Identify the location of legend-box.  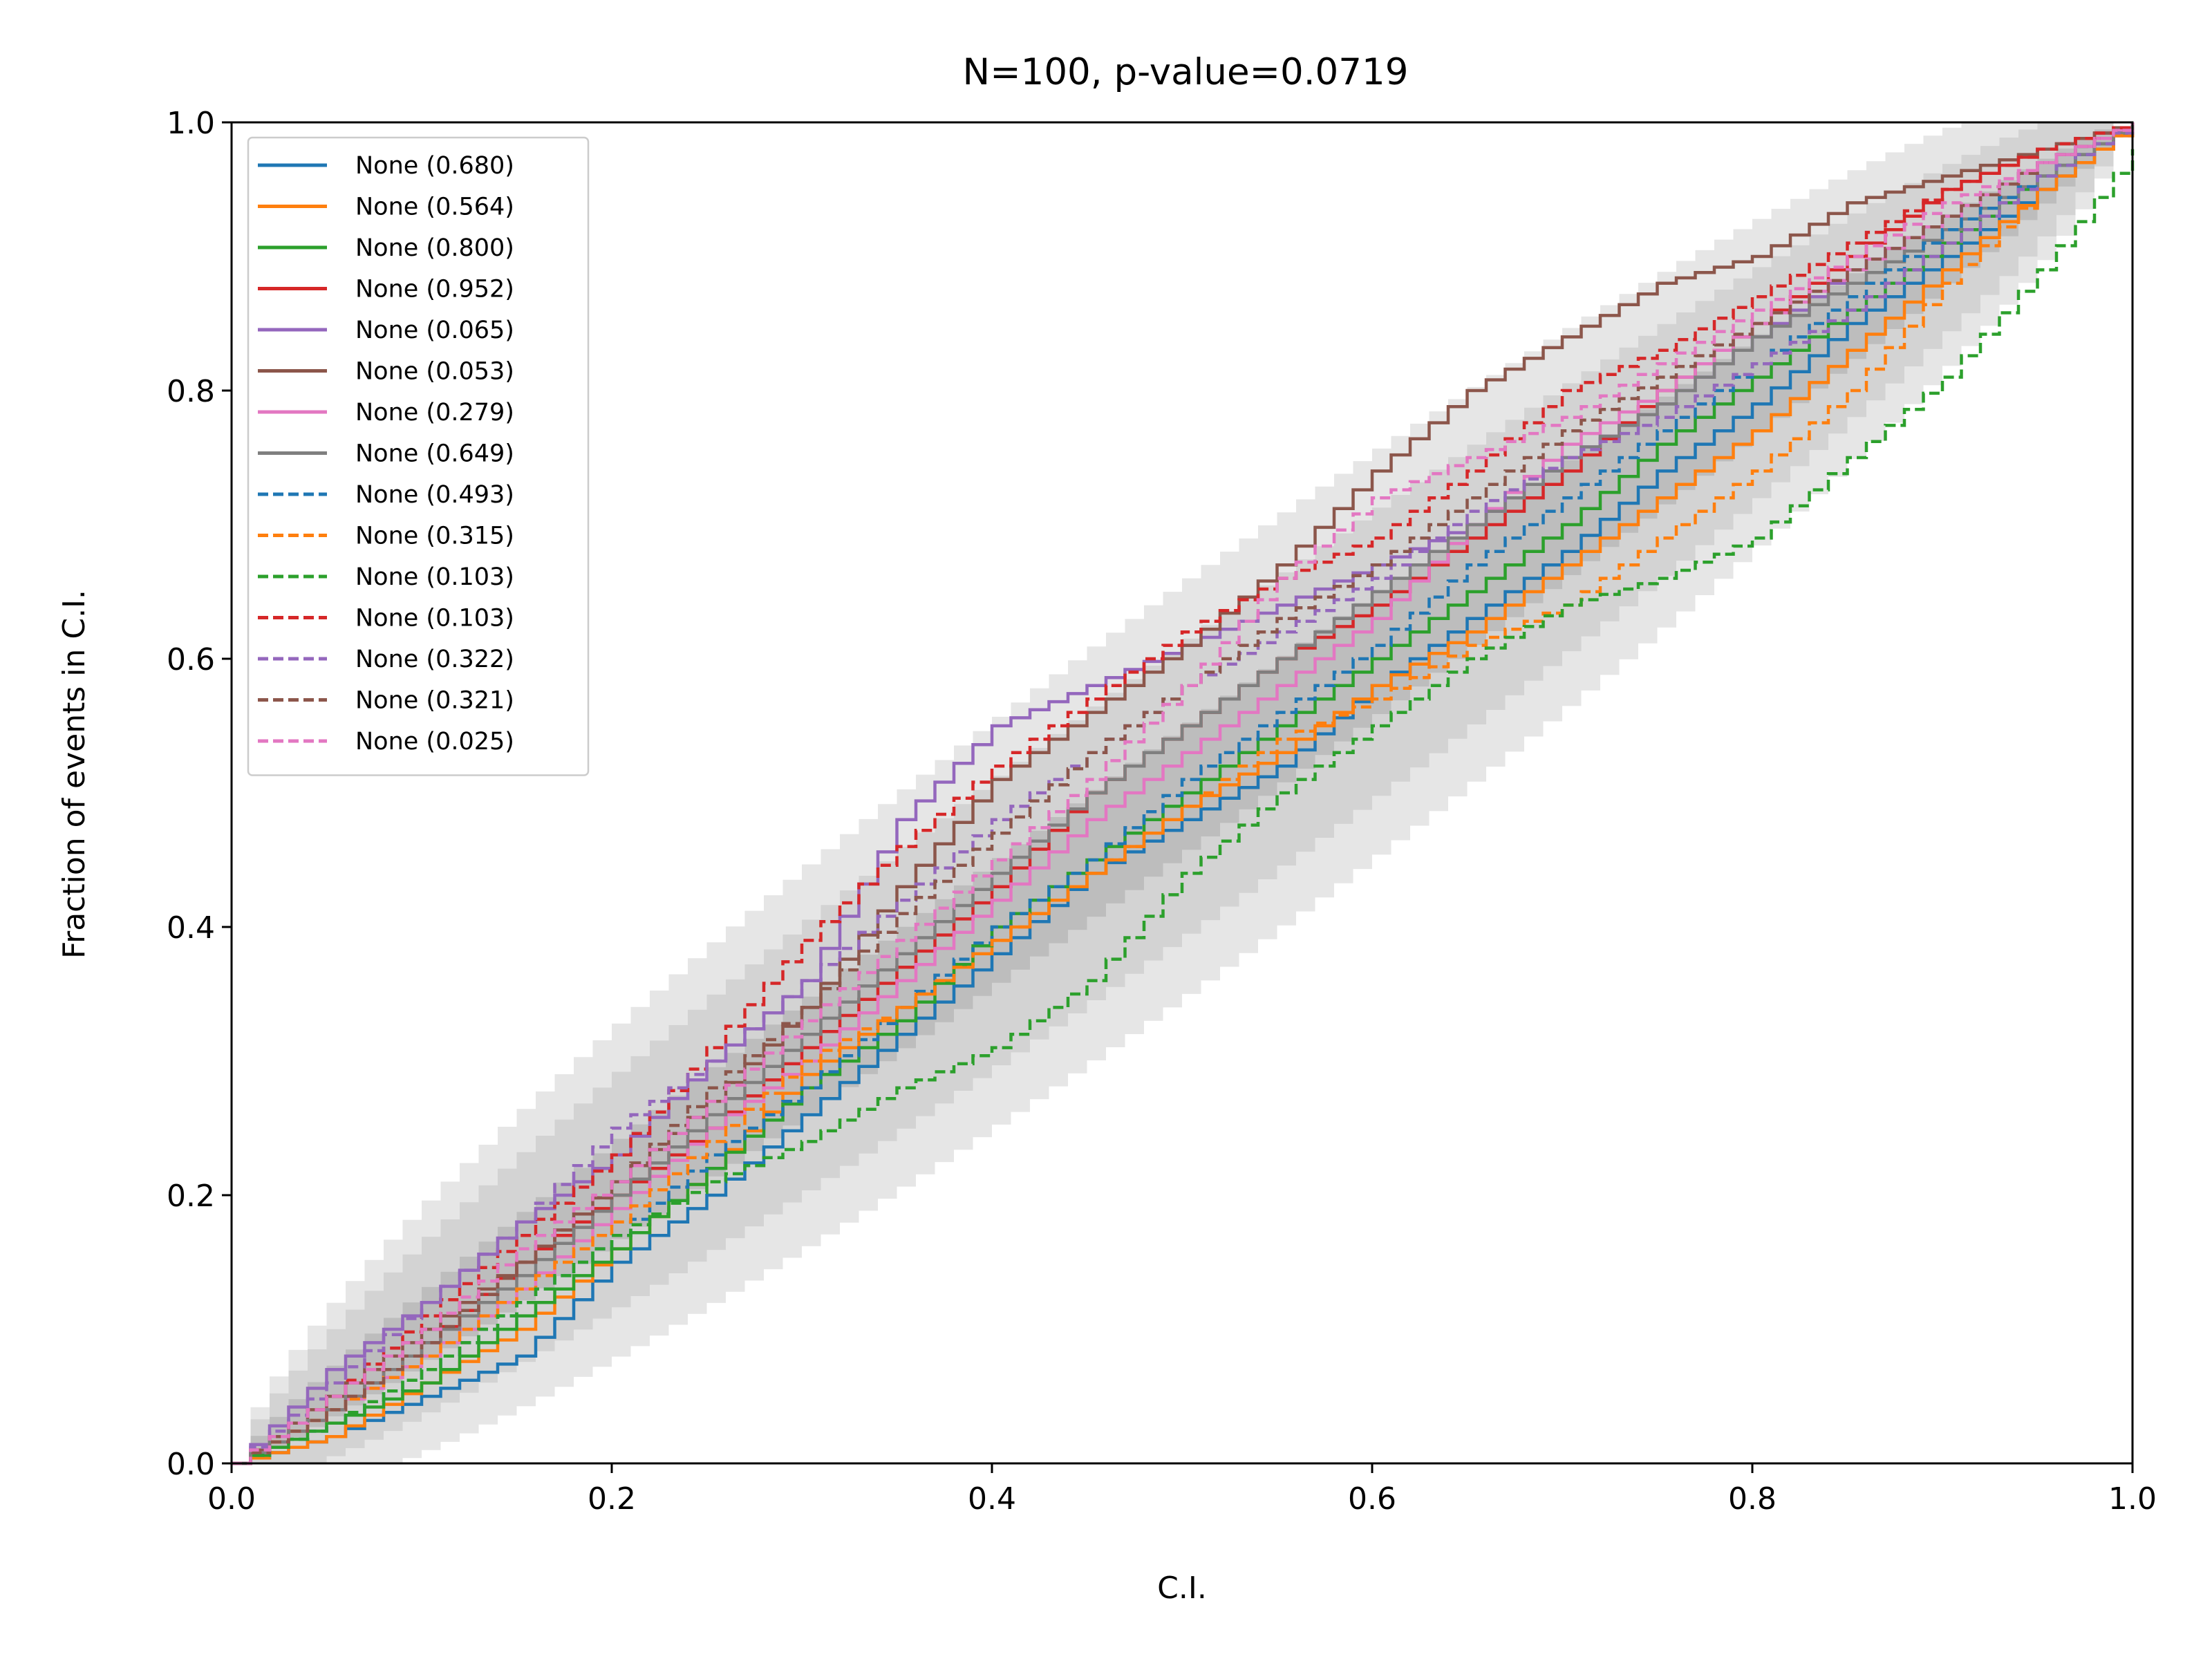
(419, 456).